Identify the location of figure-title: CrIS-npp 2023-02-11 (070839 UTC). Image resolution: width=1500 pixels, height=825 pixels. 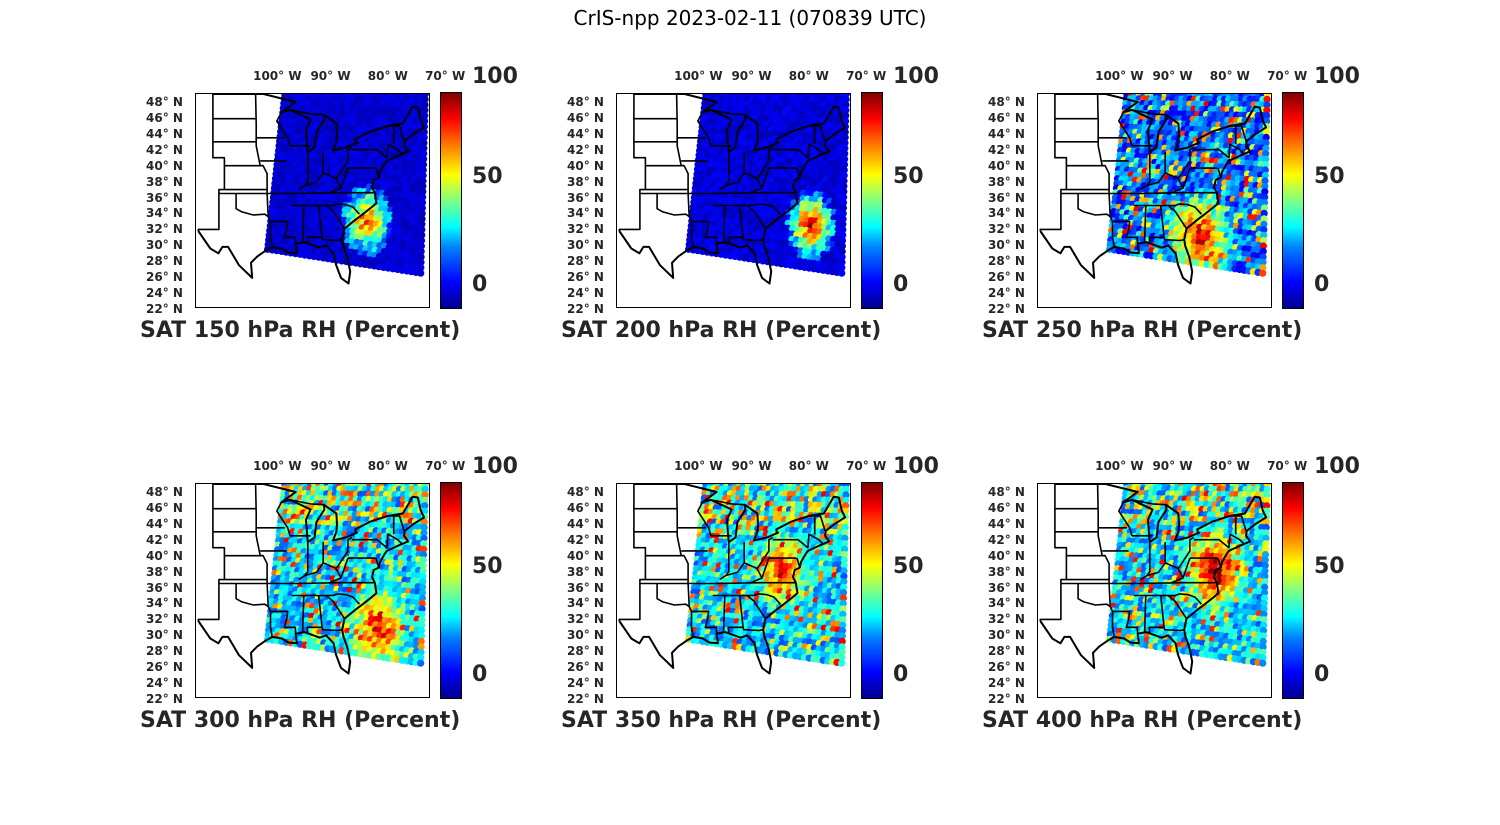
(750, 18).